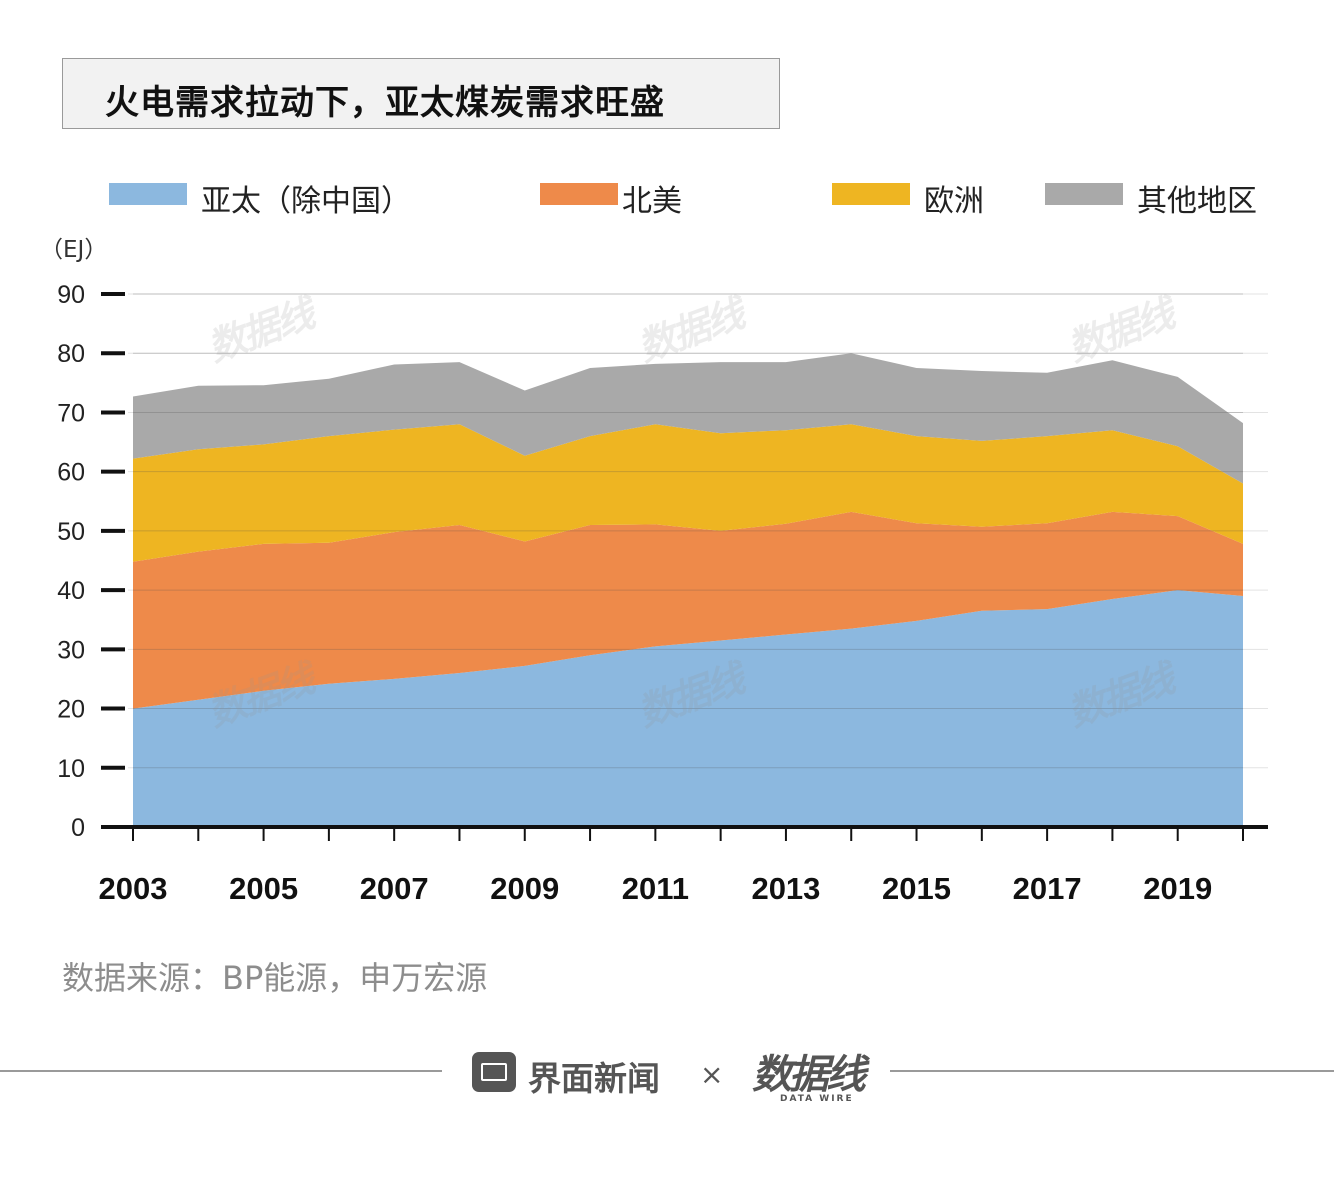 The width and height of the screenshot is (1334, 1179). What do you see at coordinates (221, 1071) in the screenshot?
I see `footer-divider-left` at bounding box center [221, 1071].